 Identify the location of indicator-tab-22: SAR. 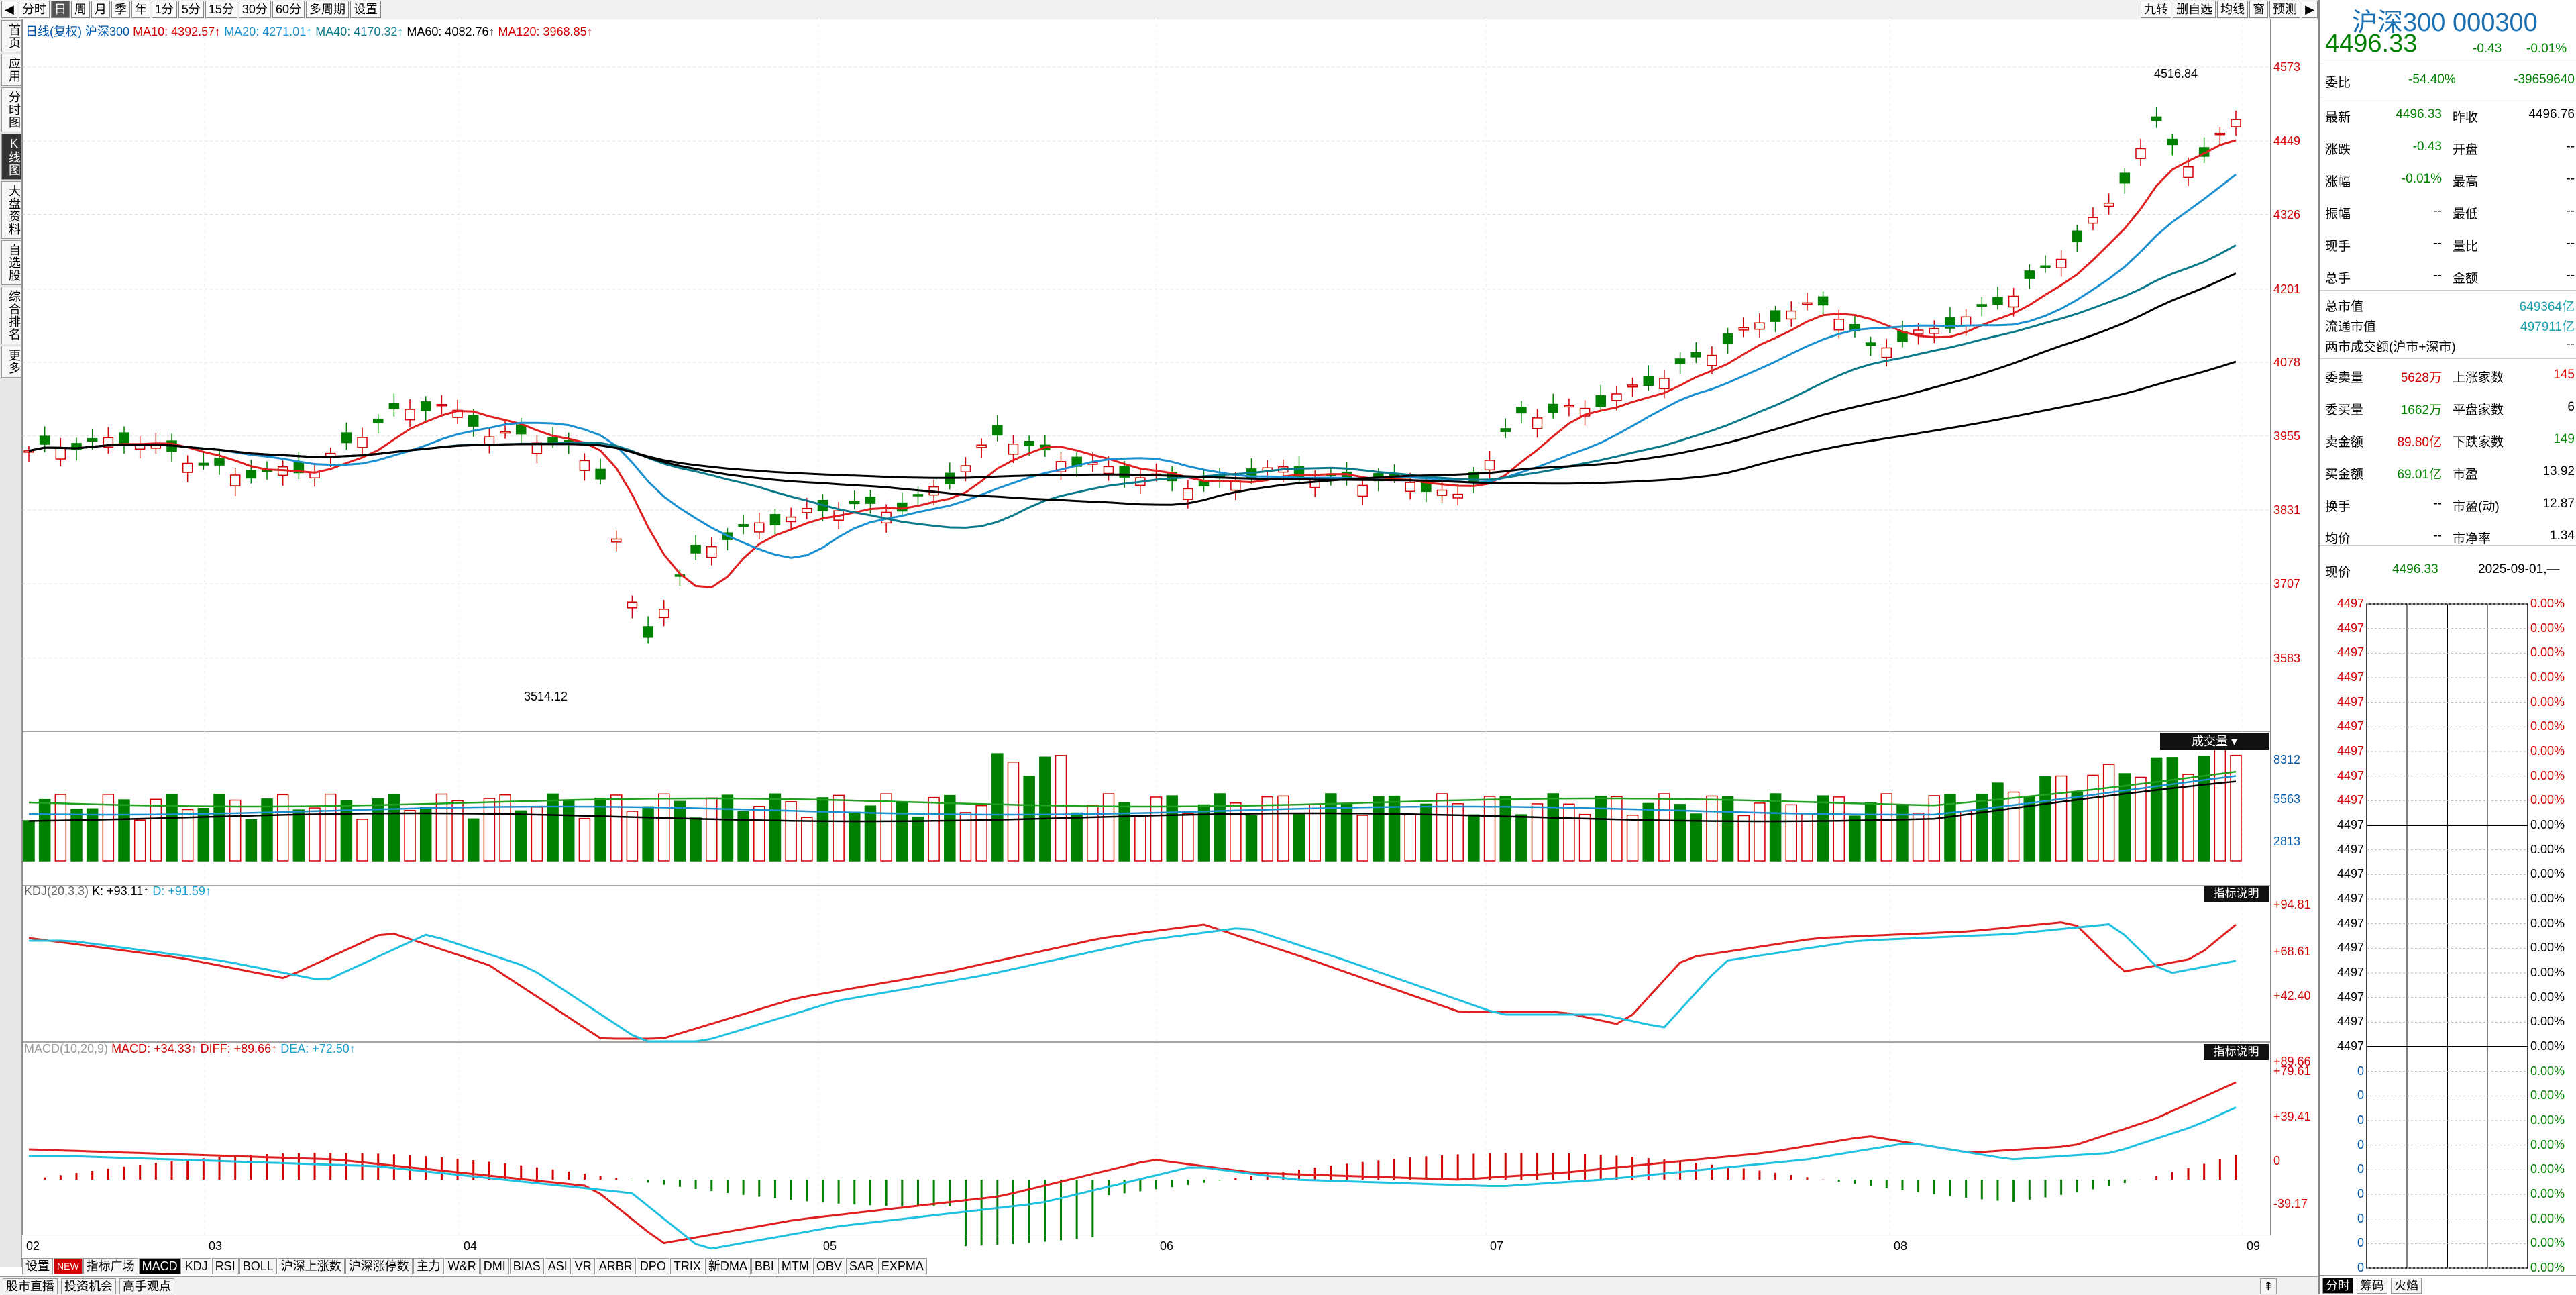
(861, 1266).